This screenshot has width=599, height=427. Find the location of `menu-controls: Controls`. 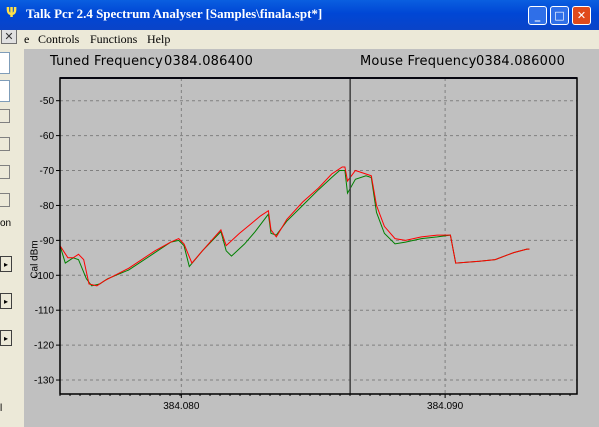

menu-controls: Controls is located at coordinates (59, 39).